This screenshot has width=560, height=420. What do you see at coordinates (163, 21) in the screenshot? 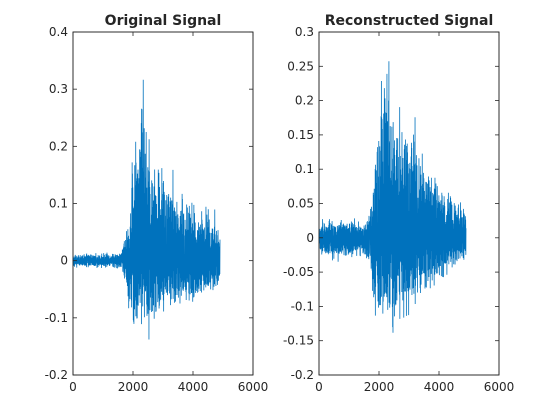
I see `chart-title: Original Signal` at bounding box center [163, 21].